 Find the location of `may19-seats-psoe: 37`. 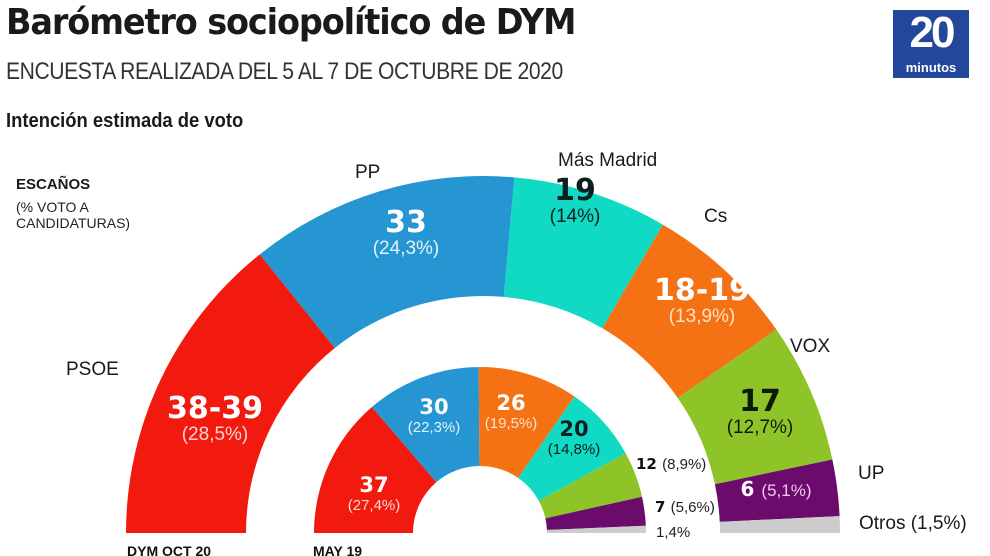

may19-seats-psoe: 37 is located at coordinates (373, 485).